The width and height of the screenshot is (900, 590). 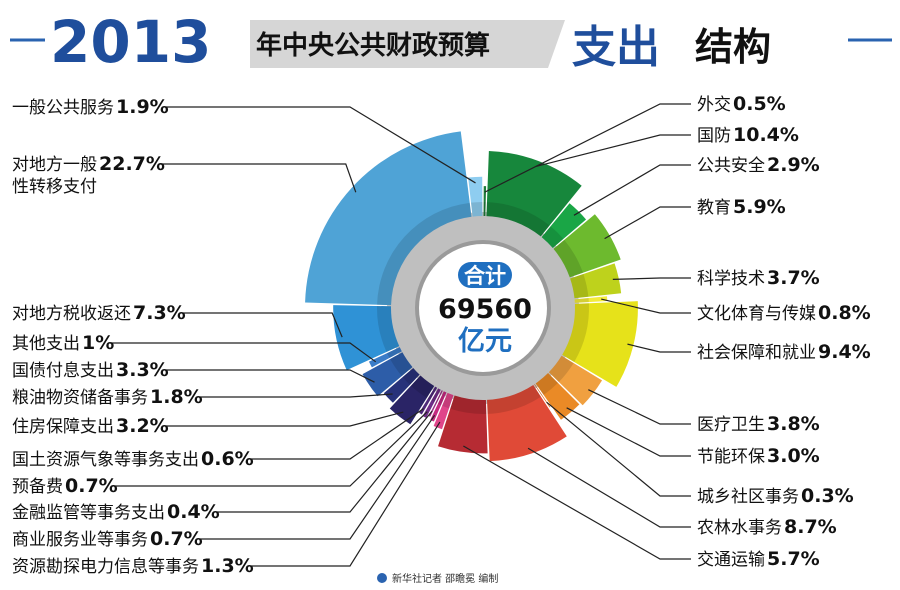 I want to click on slice-label-11: 交通运输 5.7%, so click(x=758, y=559).